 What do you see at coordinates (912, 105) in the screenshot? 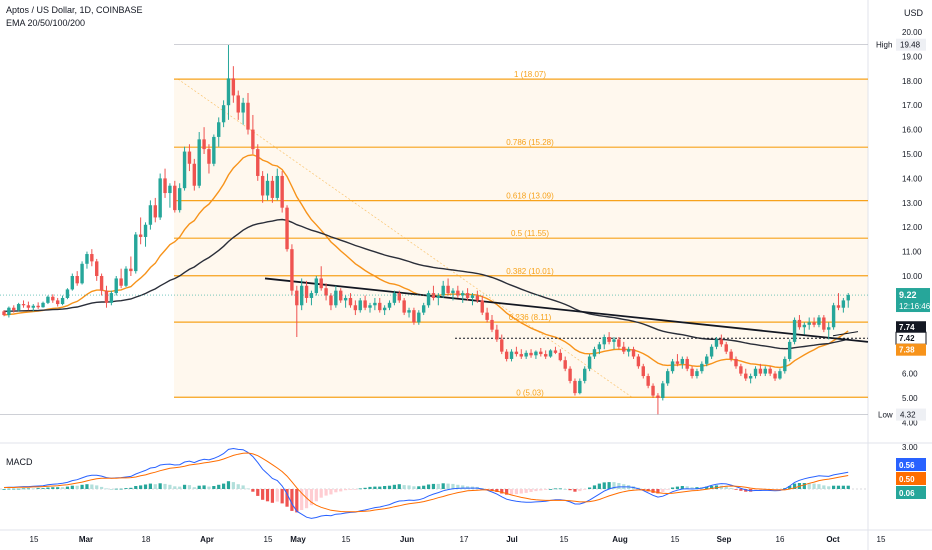
I see `y-tick-label: 17.00` at bounding box center [912, 105].